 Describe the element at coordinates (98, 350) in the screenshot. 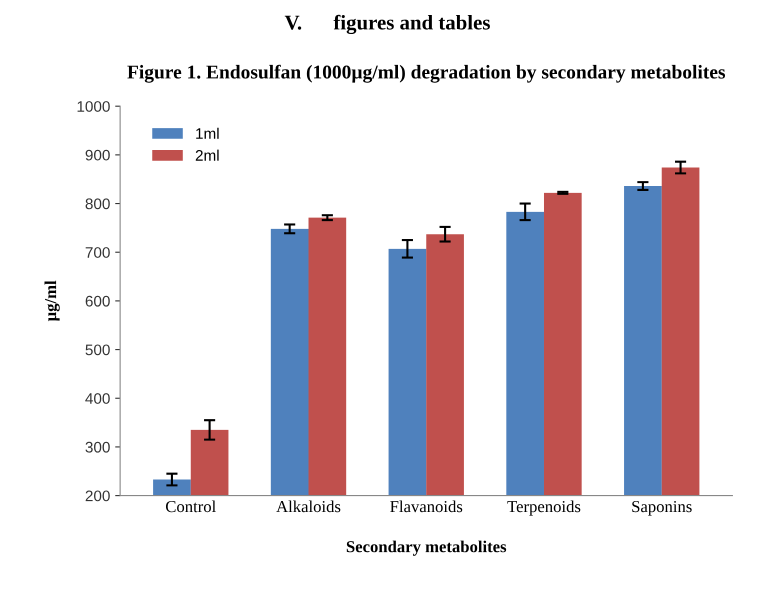

I see `y-tick-label: 500` at that location.